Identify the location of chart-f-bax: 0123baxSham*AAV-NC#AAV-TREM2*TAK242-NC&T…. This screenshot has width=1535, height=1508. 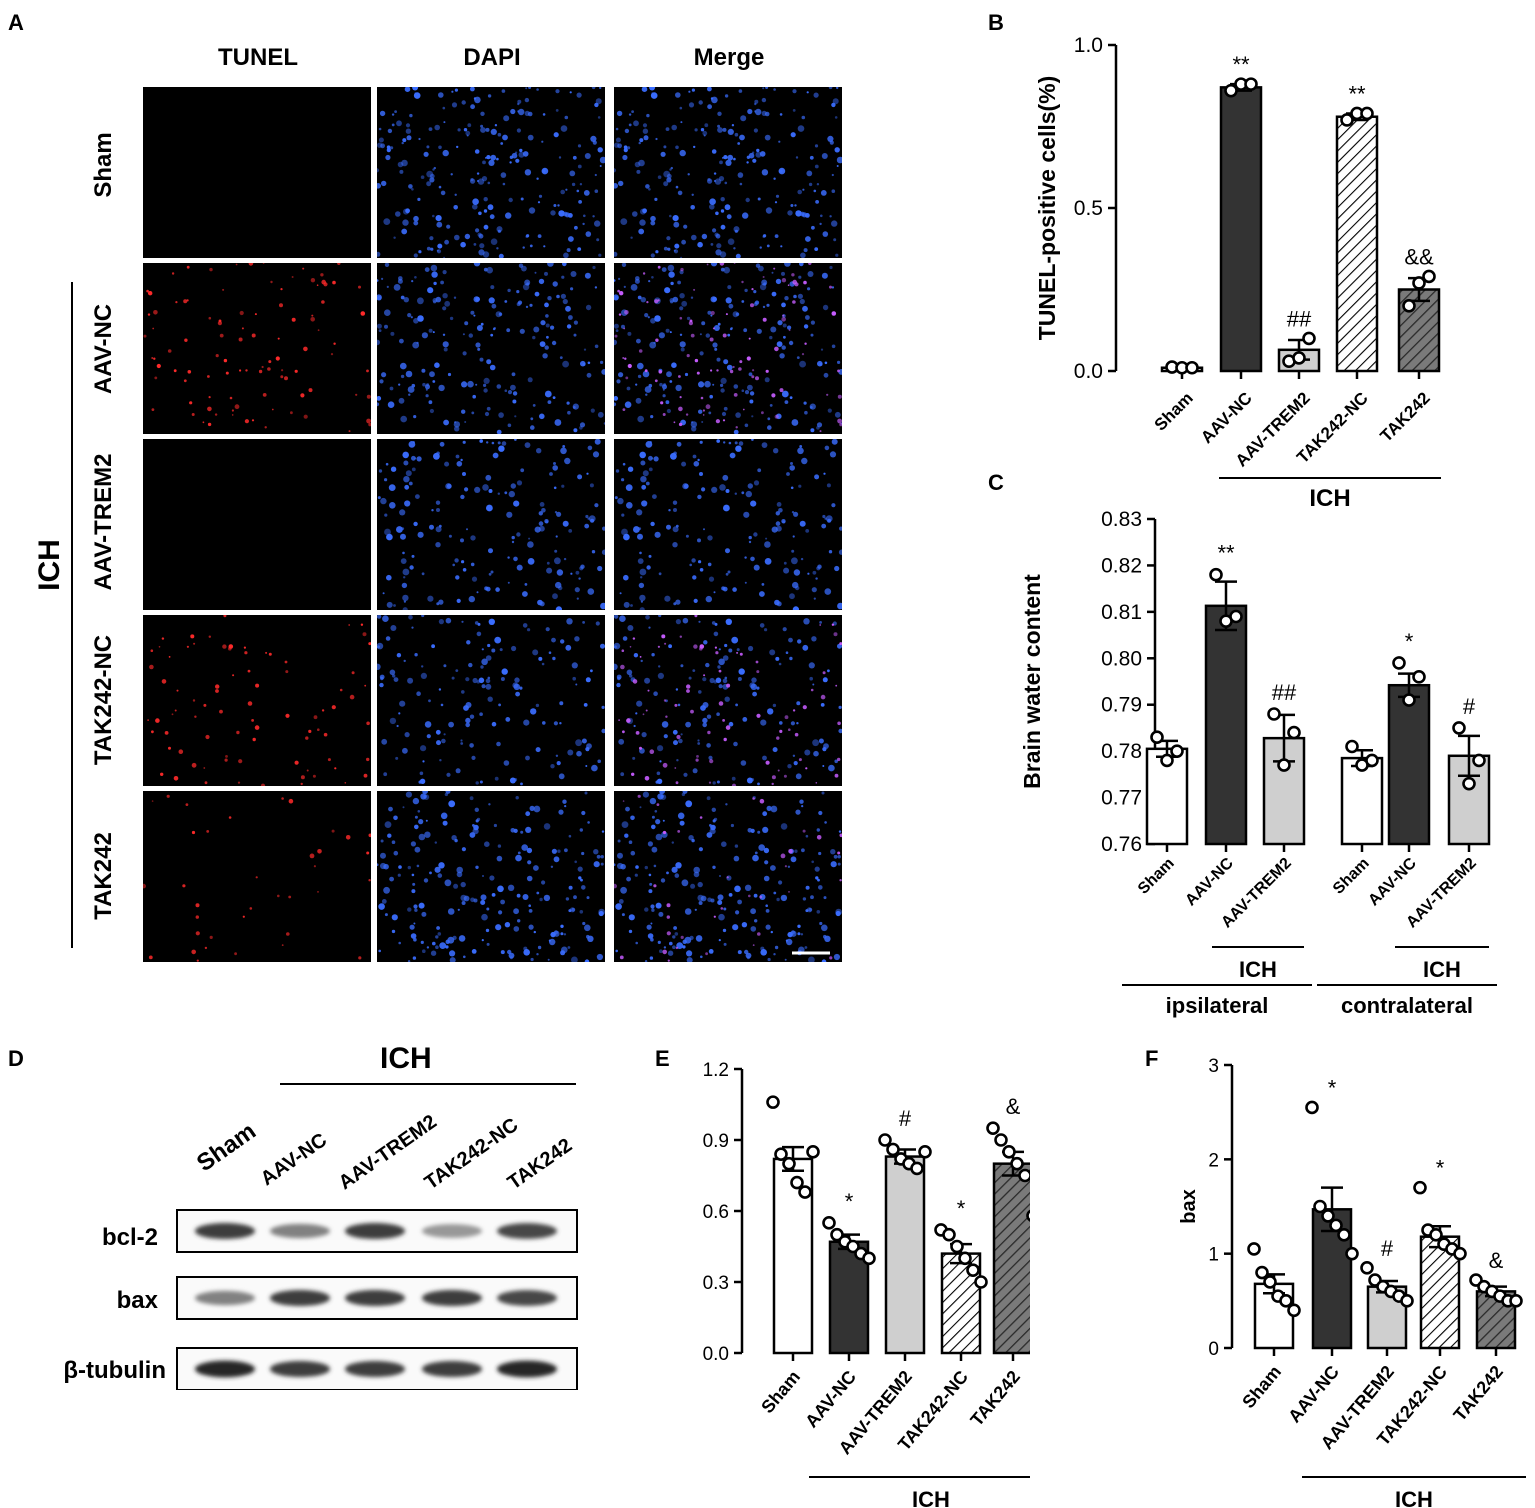
(1352, 1282).